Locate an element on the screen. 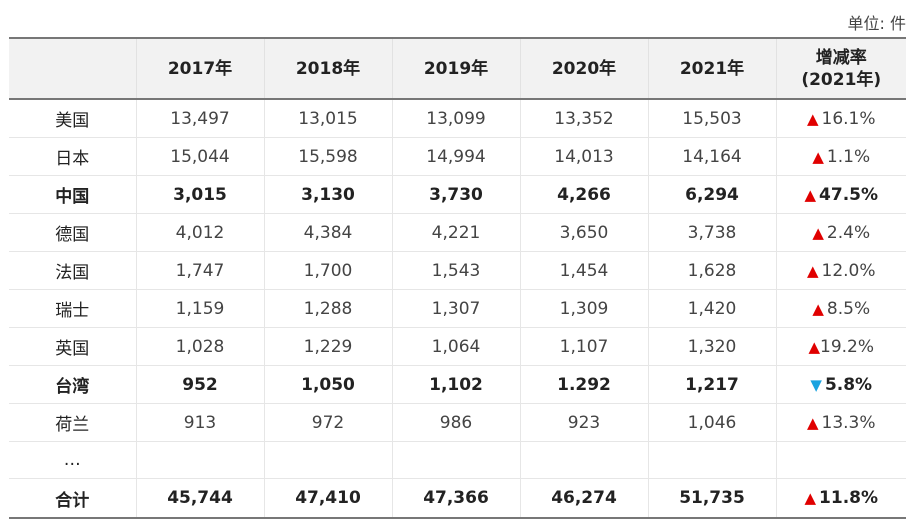 The width and height of the screenshot is (918, 530). growth-rate-cell: ▲ 8.5% is located at coordinates (840, 308).